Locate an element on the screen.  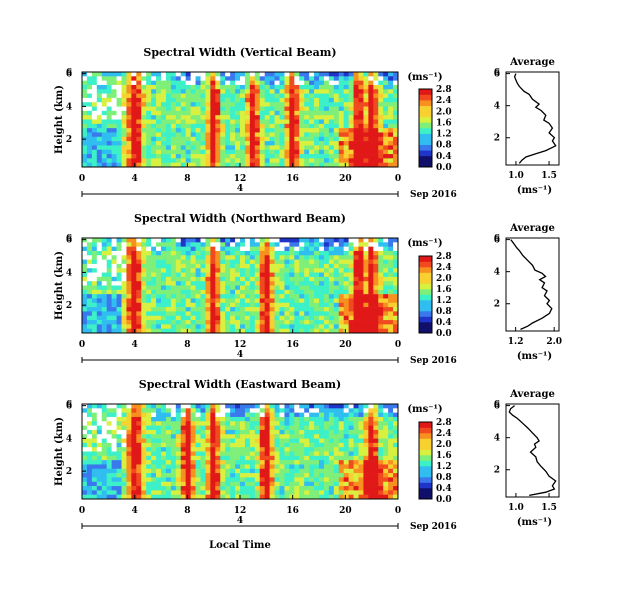
colorbar-bin is located at coordinates (425, 131).